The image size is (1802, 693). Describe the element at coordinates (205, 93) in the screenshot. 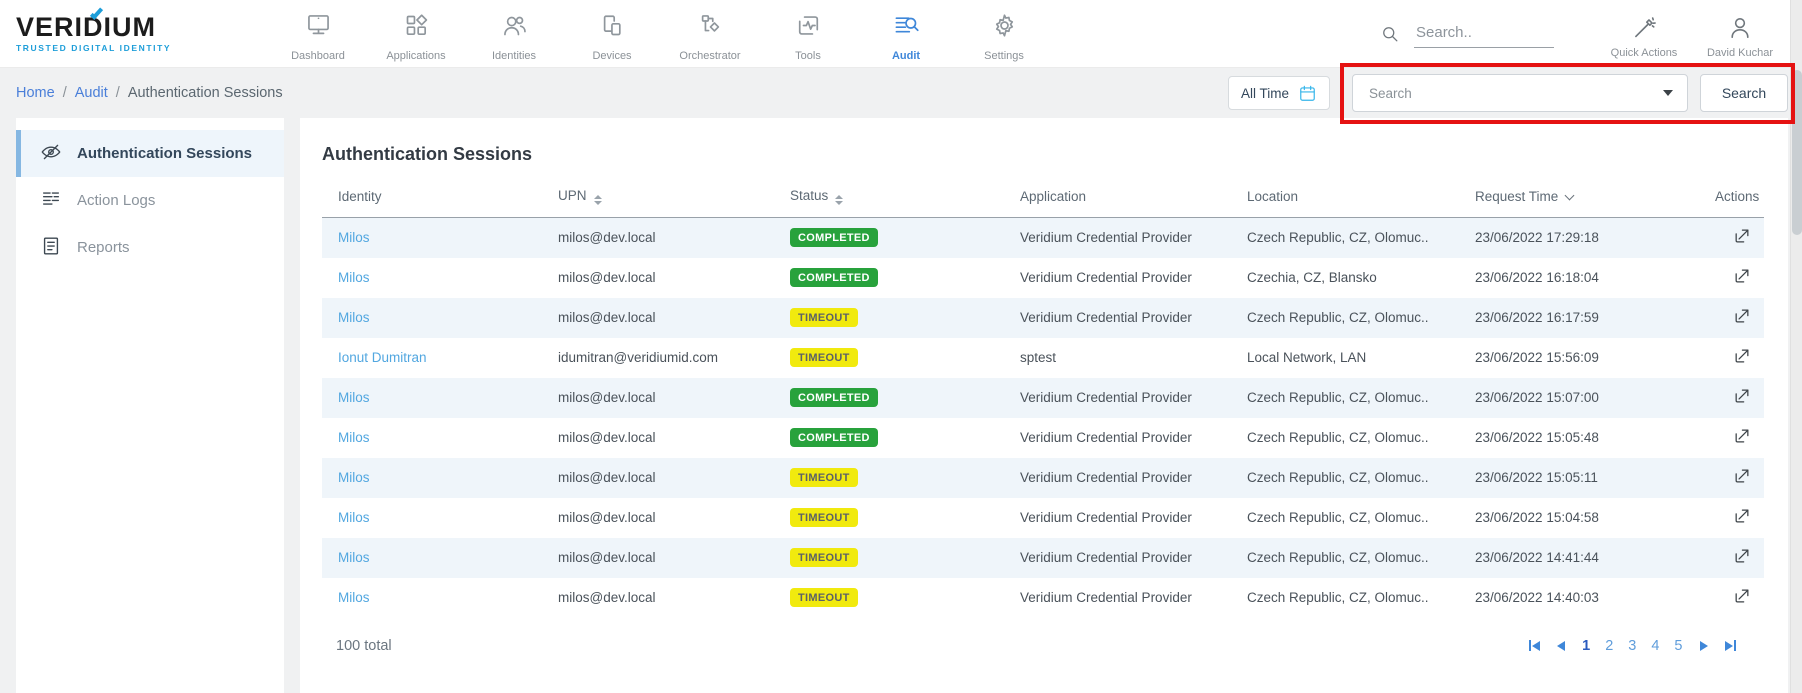

I see `breadcrumb-current: Authentication Sessions` at that location.